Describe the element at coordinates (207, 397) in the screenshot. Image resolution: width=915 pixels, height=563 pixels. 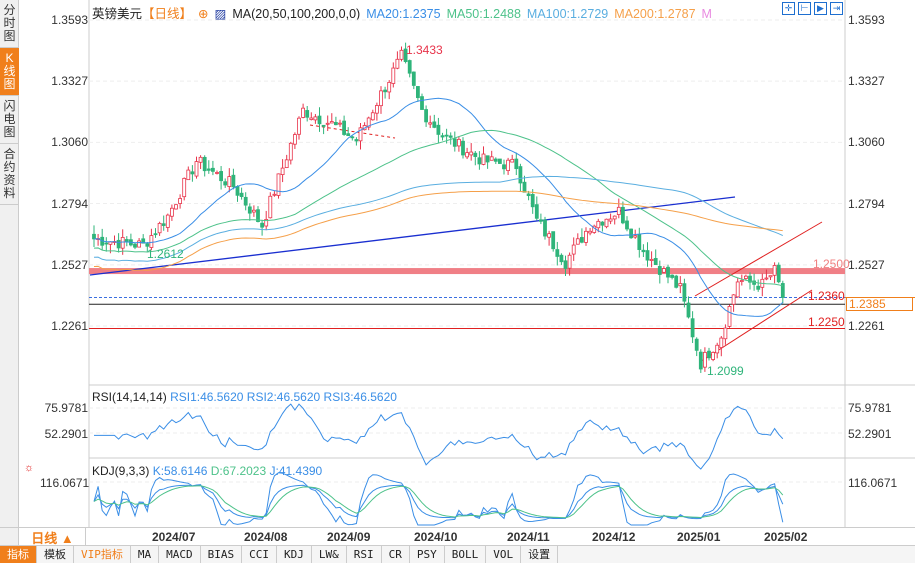
I see `rsi1: RSI1:46.5620` at that location.